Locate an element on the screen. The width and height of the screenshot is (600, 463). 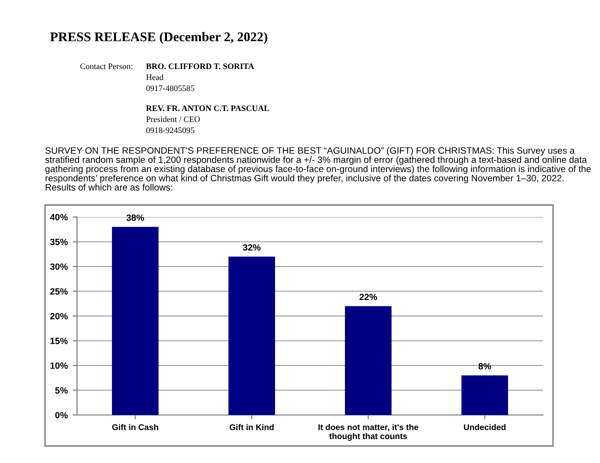
text: 0918-9245095 is located at coordinates (170, 130).